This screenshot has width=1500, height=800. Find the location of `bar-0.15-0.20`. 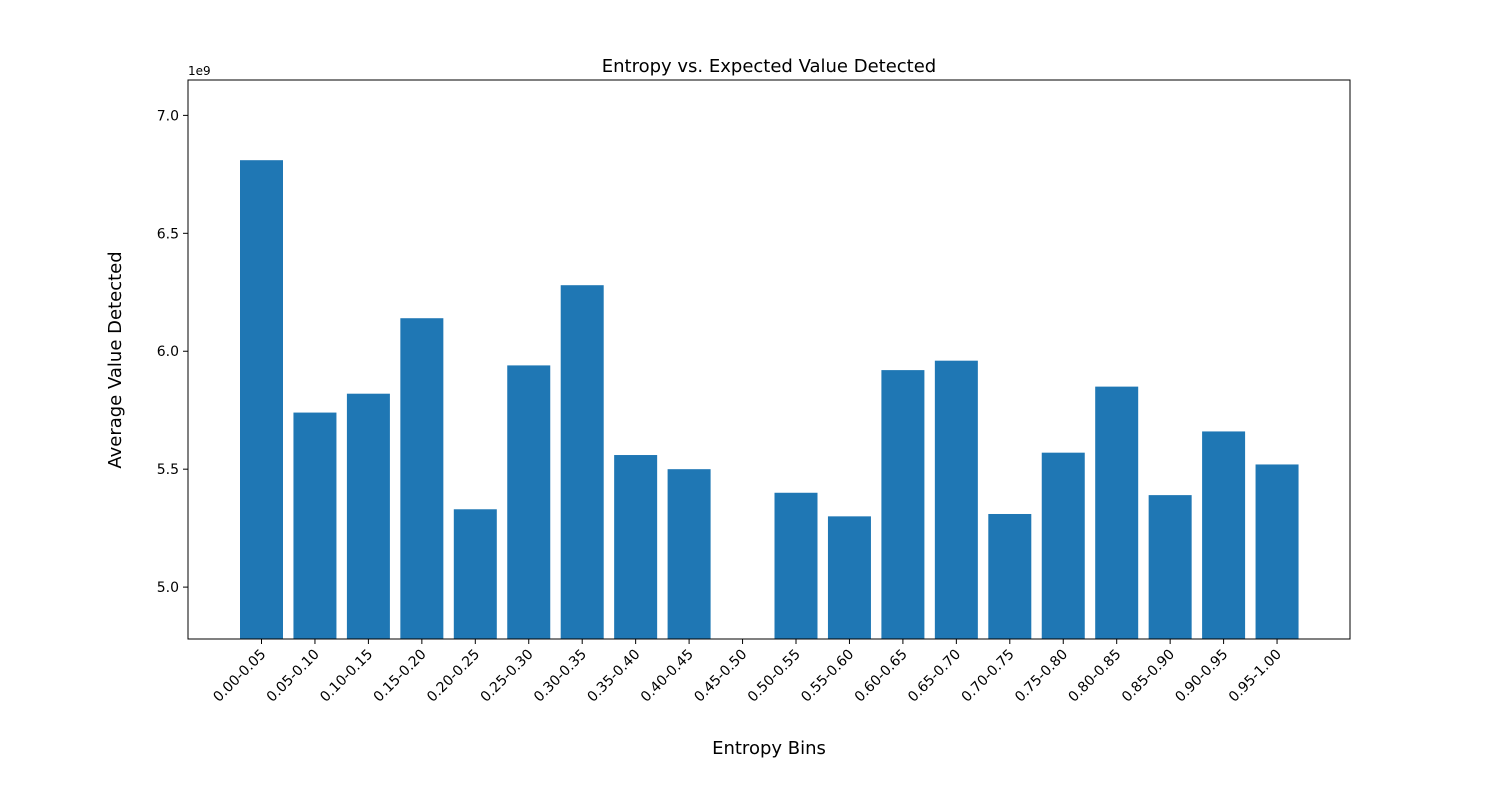

bar-0.15-0.20 is located at coordinates (422, 478).